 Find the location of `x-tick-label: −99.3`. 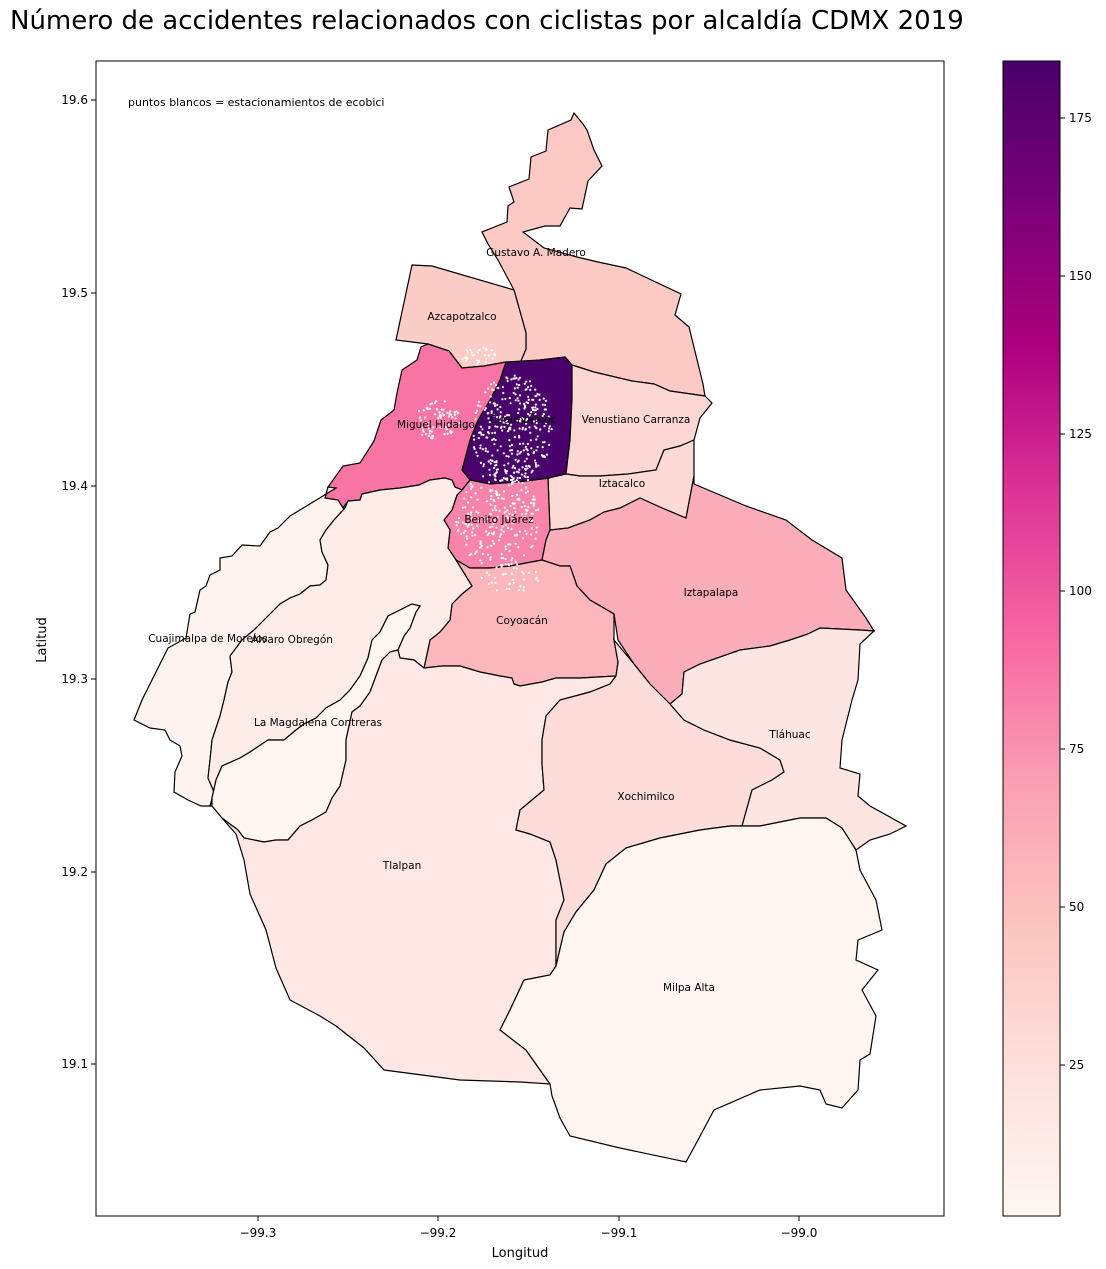

x-tick-label: −99.3 is located at coordinates (258, 1233).